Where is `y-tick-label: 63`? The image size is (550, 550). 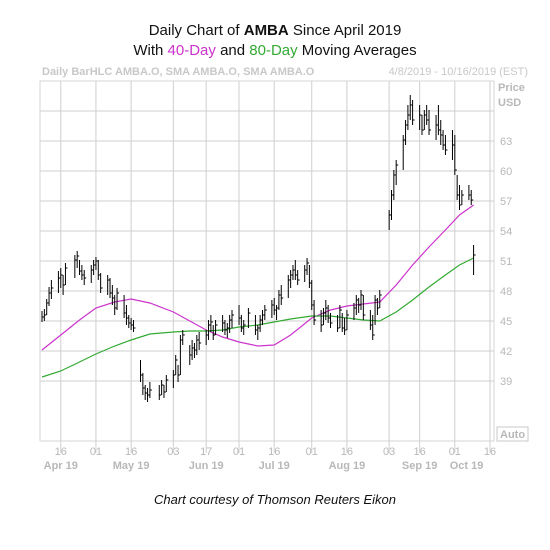 y-tick-label: 63 is located at coordinates (506, 142).